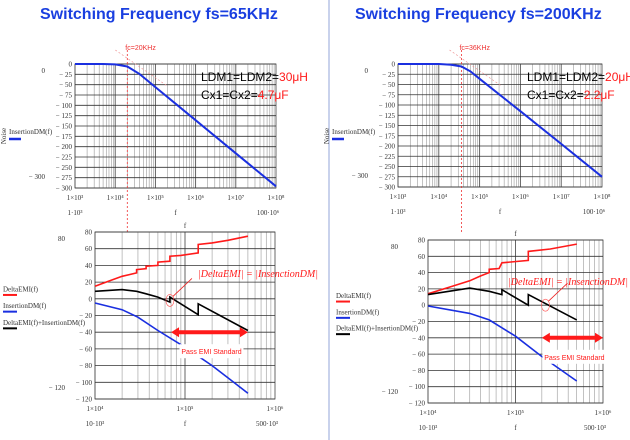  I want to click on x-tick-label: 1×10⁵, so click(185, 409).